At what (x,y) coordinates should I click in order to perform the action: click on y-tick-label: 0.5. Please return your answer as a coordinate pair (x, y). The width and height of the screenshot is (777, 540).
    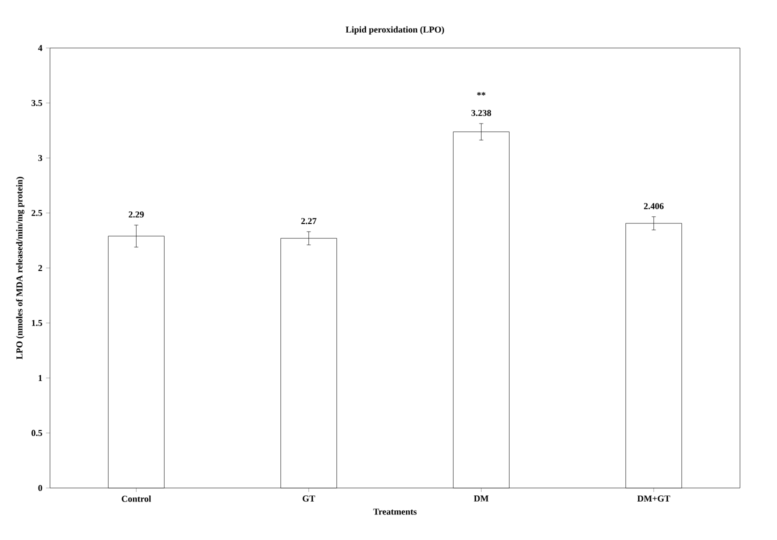
    Looking at the image, I should click on (37, 433).